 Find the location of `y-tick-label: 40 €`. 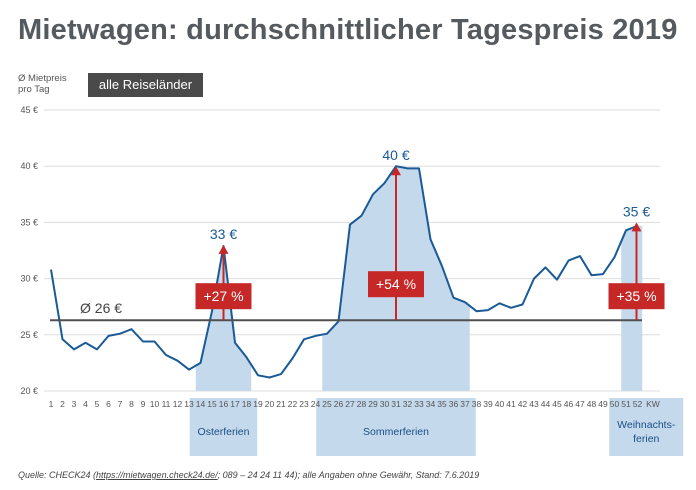

y-tick-label: 40 € is located at coordinates (29, 166).